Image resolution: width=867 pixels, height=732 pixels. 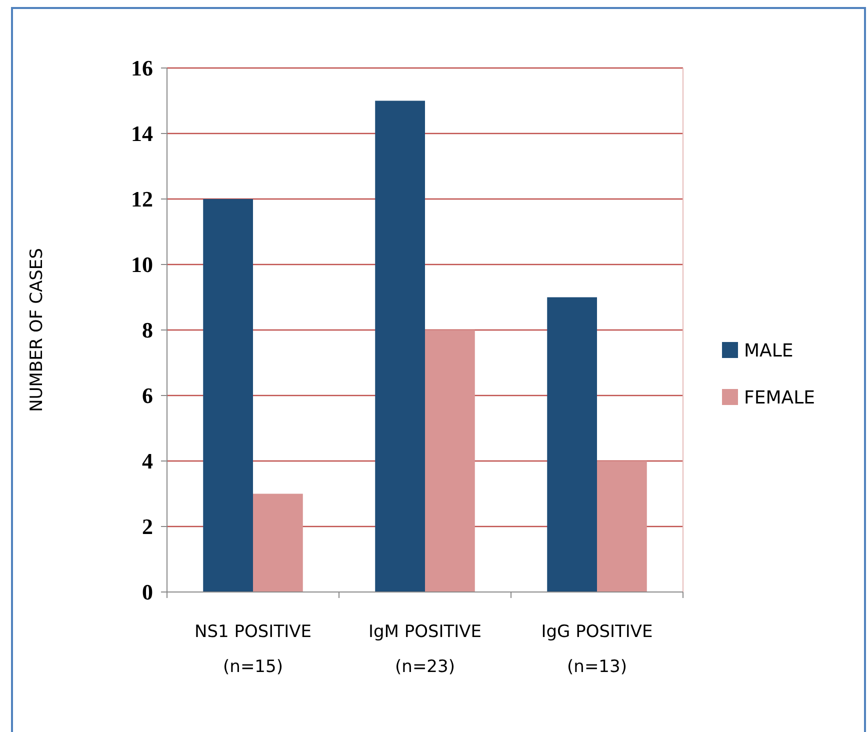 I want to click on x-tick-label: IgG POSITIVE (n=13), so click(x=597, y=649).